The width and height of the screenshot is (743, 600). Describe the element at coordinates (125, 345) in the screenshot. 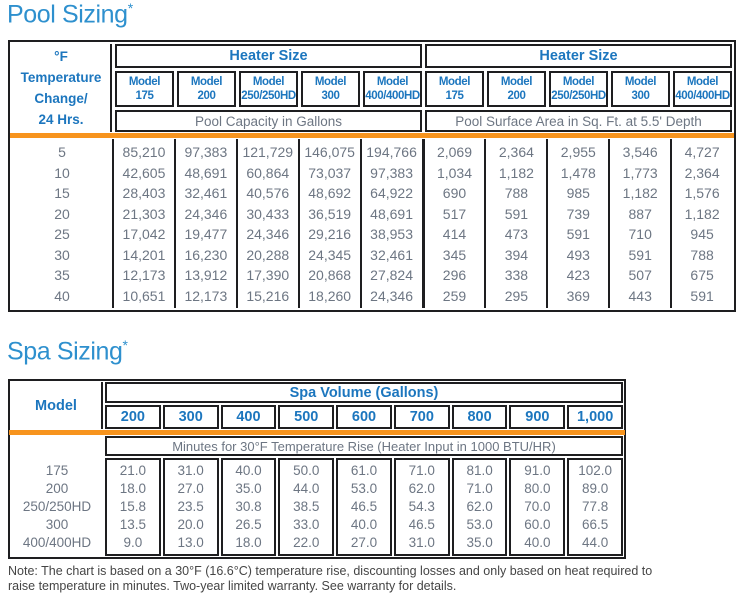

I see `spa-title-asterisk: *` at that location.